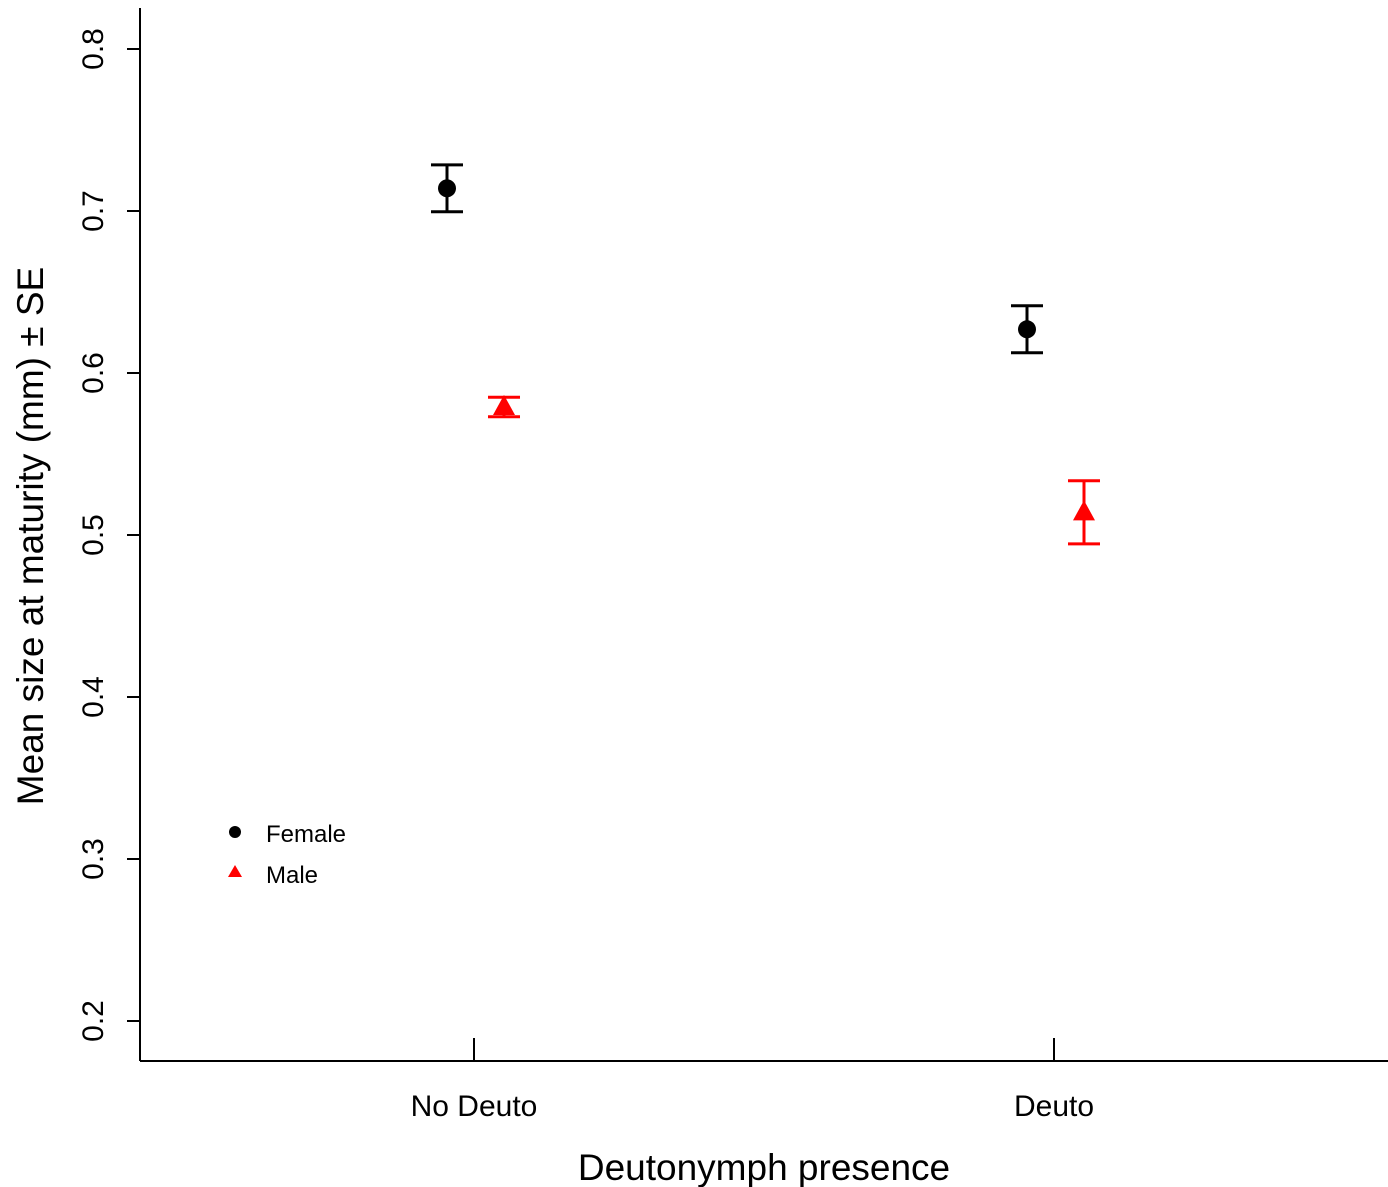 This screenshot has height=1187, width=1388. Describe the element at coordinates (1054, 1106) in the screenshot. I see `x-tick-label: Deuto` at that location.